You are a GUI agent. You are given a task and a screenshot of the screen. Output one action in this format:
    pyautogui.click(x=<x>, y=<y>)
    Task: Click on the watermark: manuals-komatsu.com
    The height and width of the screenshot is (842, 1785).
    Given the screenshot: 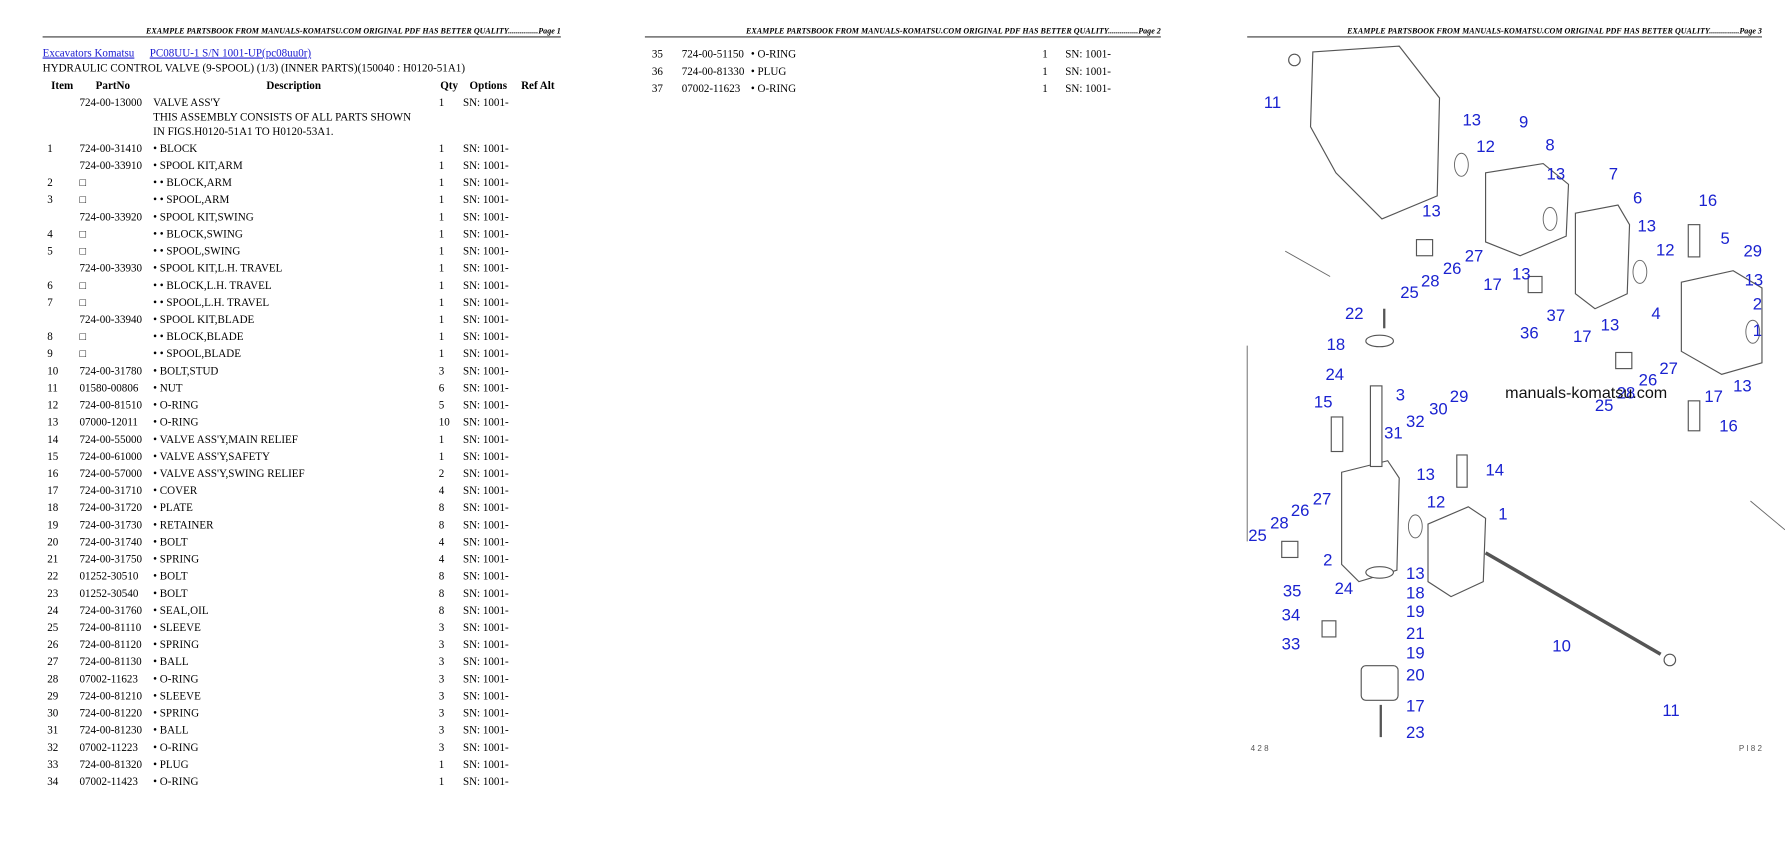 What is the action you would take?
    pyautogui.click(x=1586, y=393)
    